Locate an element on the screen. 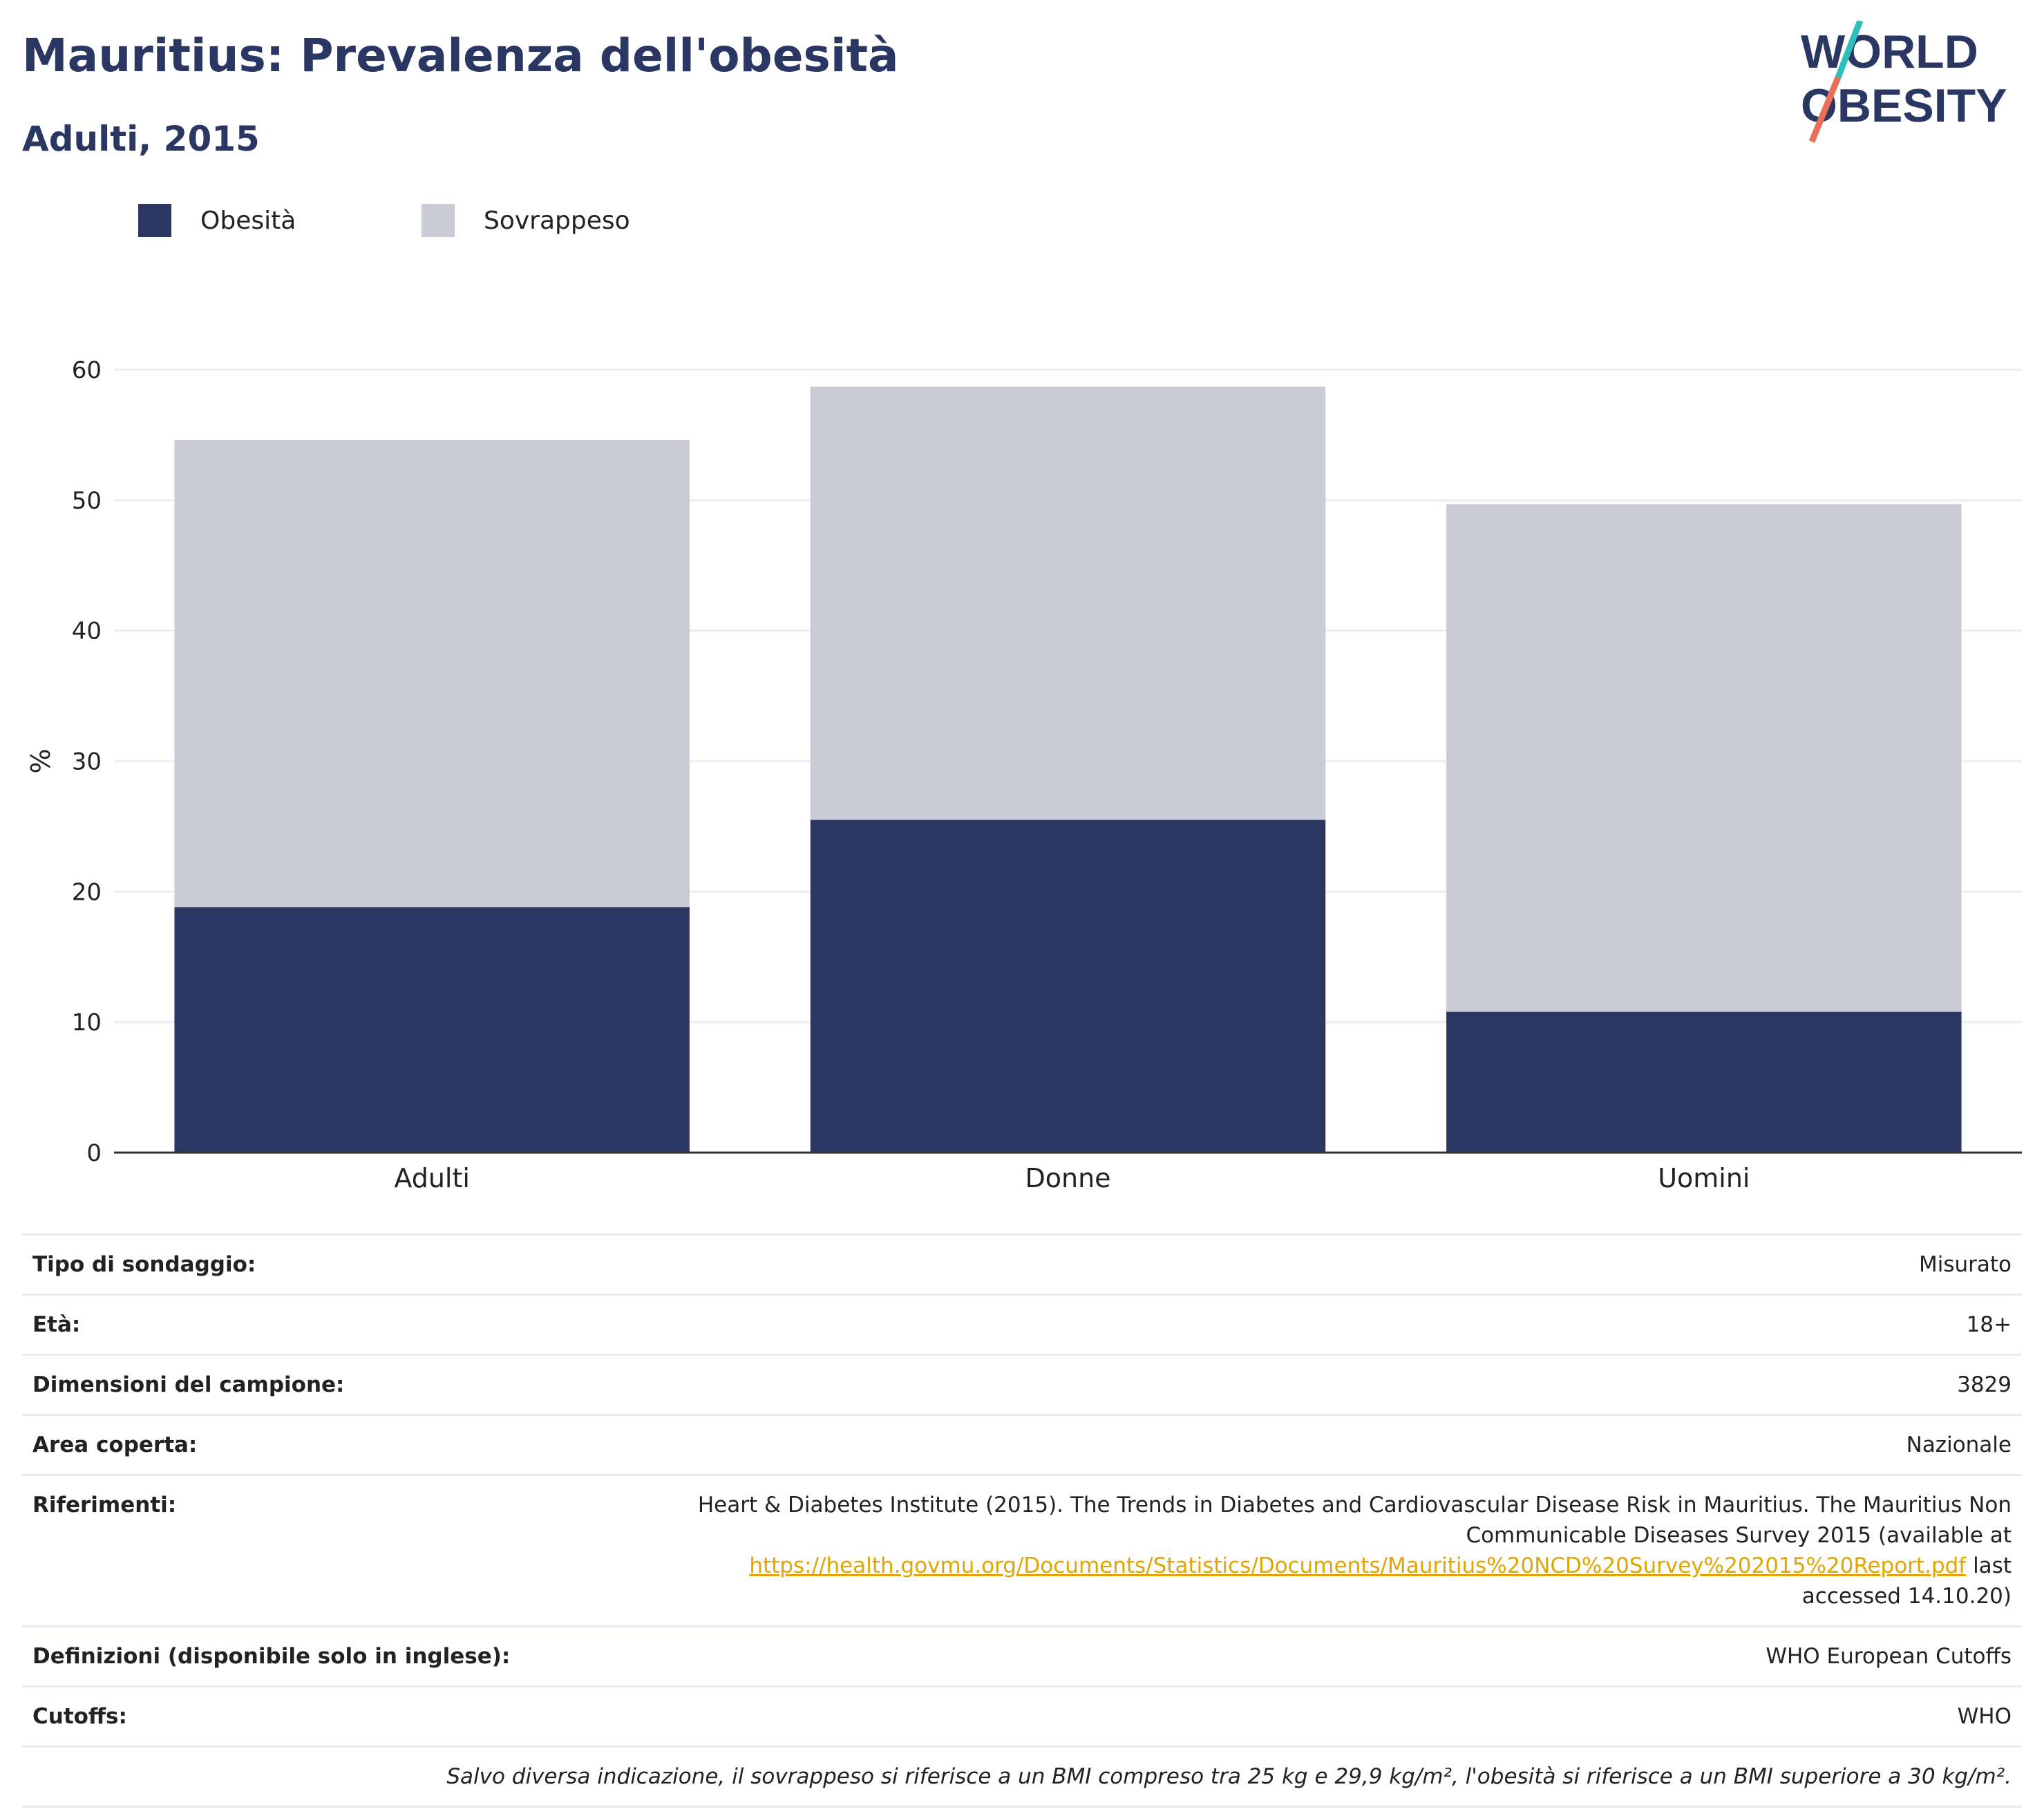 The image size is (2044, 1816). x-tick-label: Uomini is located at coordinates (1704, 1178).